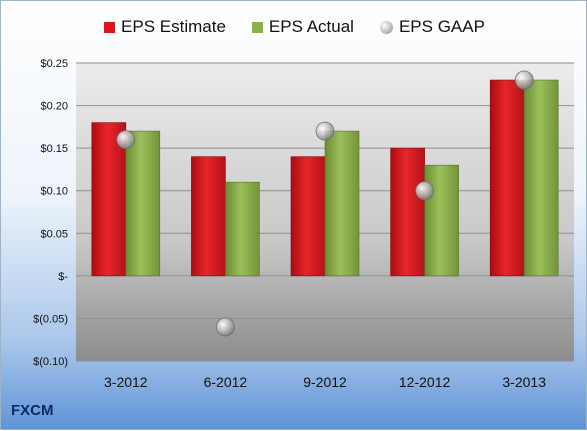 The width and height of the screenshot is (587, 431). I want to click on y-tick-label: $(0.05), so click(50, 319).